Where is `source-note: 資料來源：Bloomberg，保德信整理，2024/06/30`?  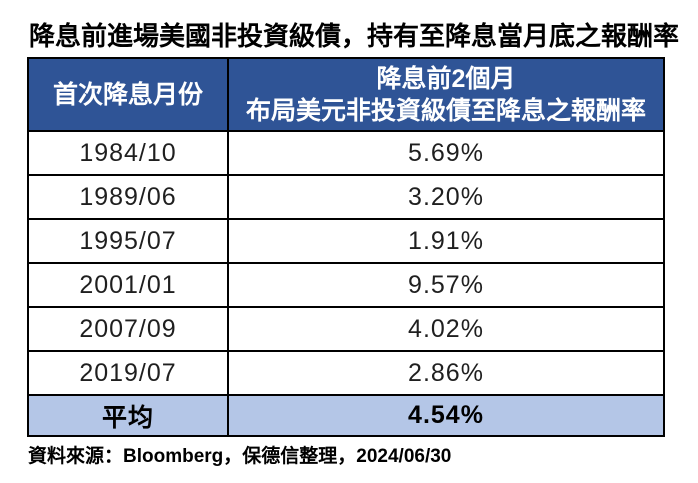
source-note: 資料來源：Bloomberg，保德信整理，2024/06/30 is located at coordinates (240, 456).